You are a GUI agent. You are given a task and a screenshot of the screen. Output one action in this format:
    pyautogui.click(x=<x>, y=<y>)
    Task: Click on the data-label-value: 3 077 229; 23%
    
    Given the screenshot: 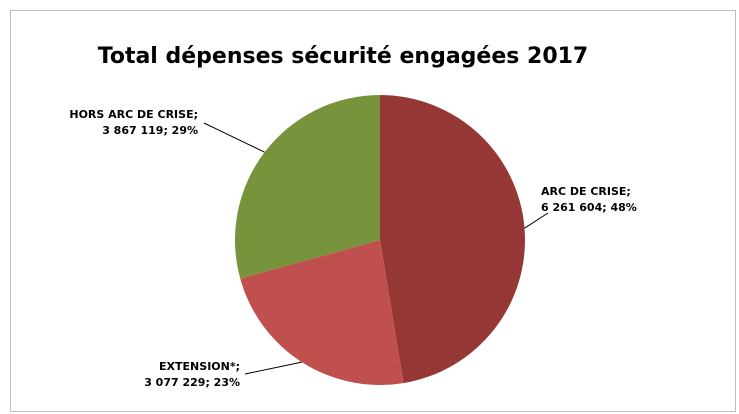 What is the action you would take?
    pyautogui.click(x=192, y=382)
    